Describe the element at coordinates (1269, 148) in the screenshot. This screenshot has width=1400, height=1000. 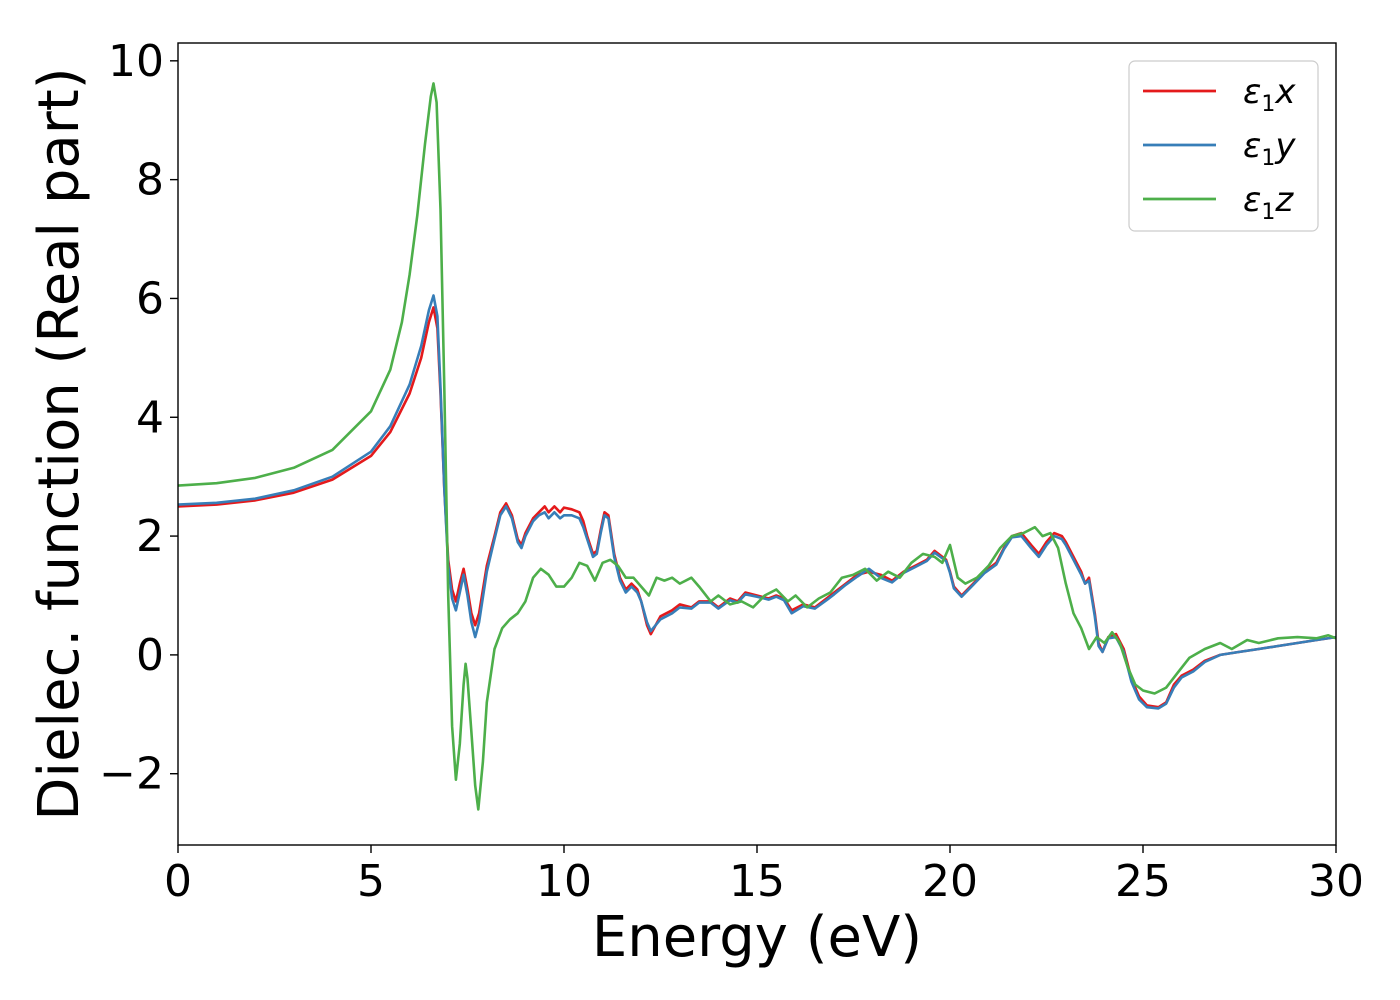
I see `legend-label-y: ε1y` at that location.